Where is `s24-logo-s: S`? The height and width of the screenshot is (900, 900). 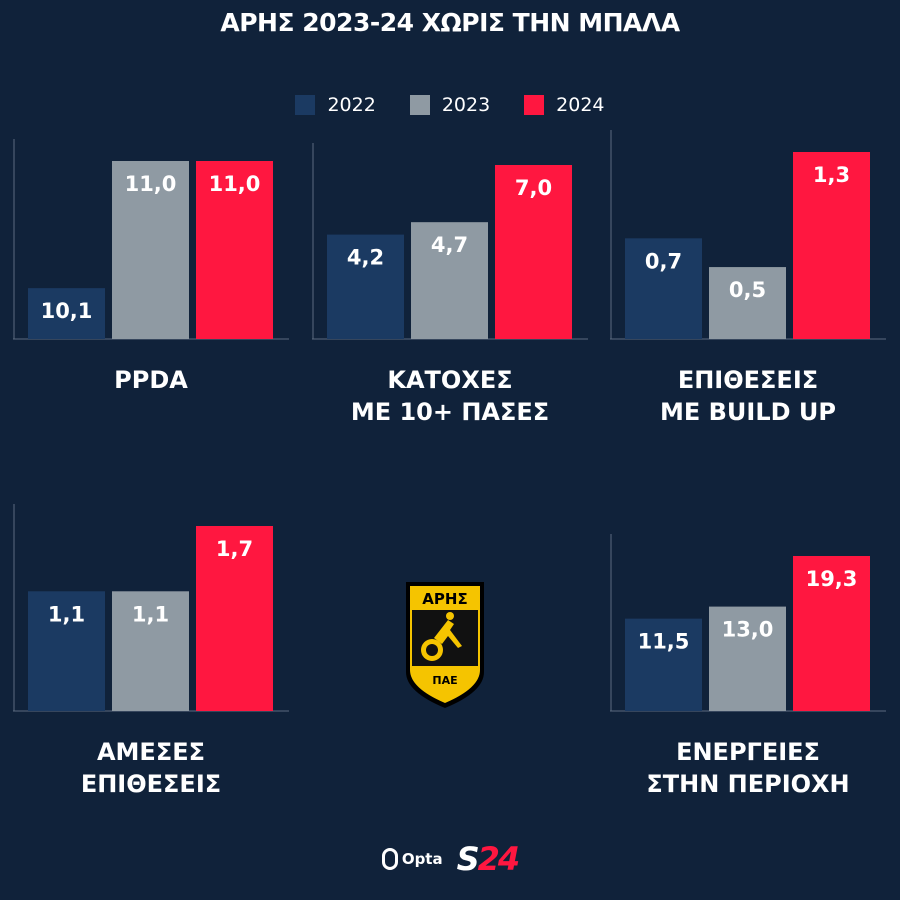
s24-logo-s: S is located at coordinates (468, 859).